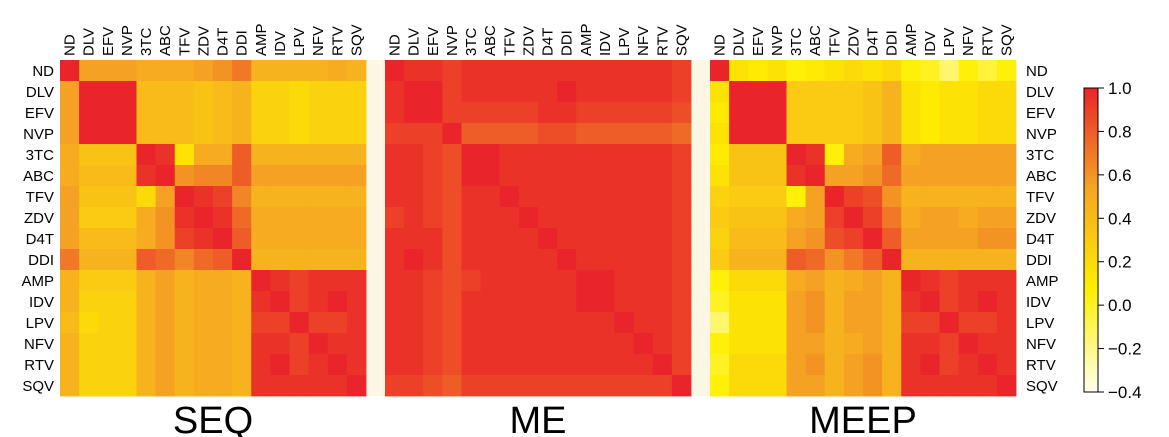  I want to click on column-label: RTV, so click(987, 41).